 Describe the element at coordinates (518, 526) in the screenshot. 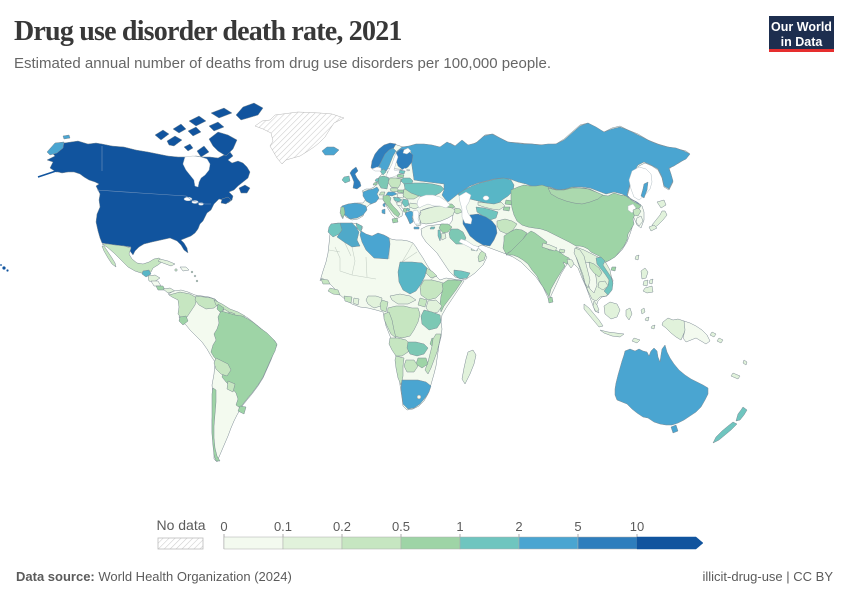

I see `svg-text: 2` at that location.